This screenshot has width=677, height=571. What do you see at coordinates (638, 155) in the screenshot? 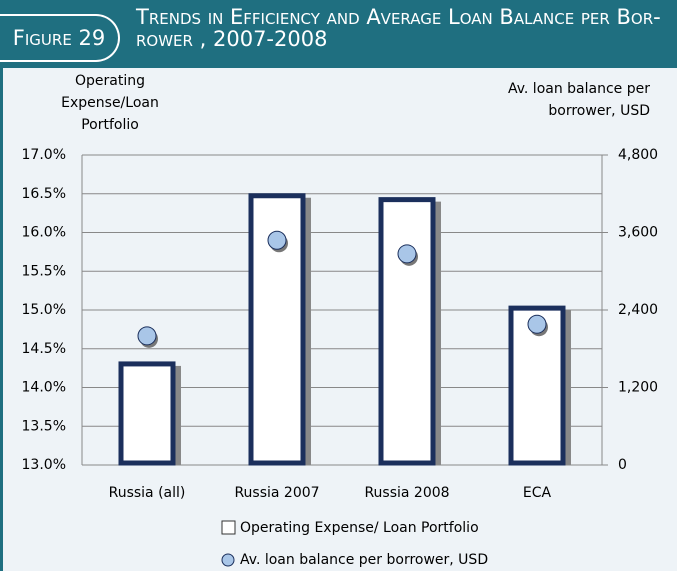
I see `y2-tick-label: 4,800` at bounding box center [638, 155].